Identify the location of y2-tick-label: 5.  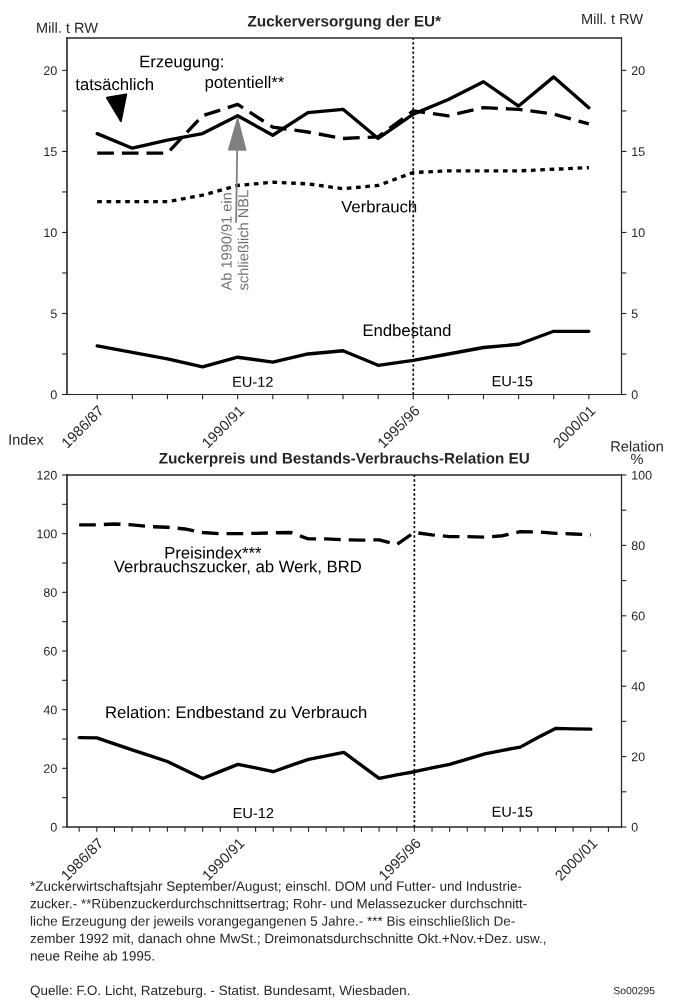
(634, 314).